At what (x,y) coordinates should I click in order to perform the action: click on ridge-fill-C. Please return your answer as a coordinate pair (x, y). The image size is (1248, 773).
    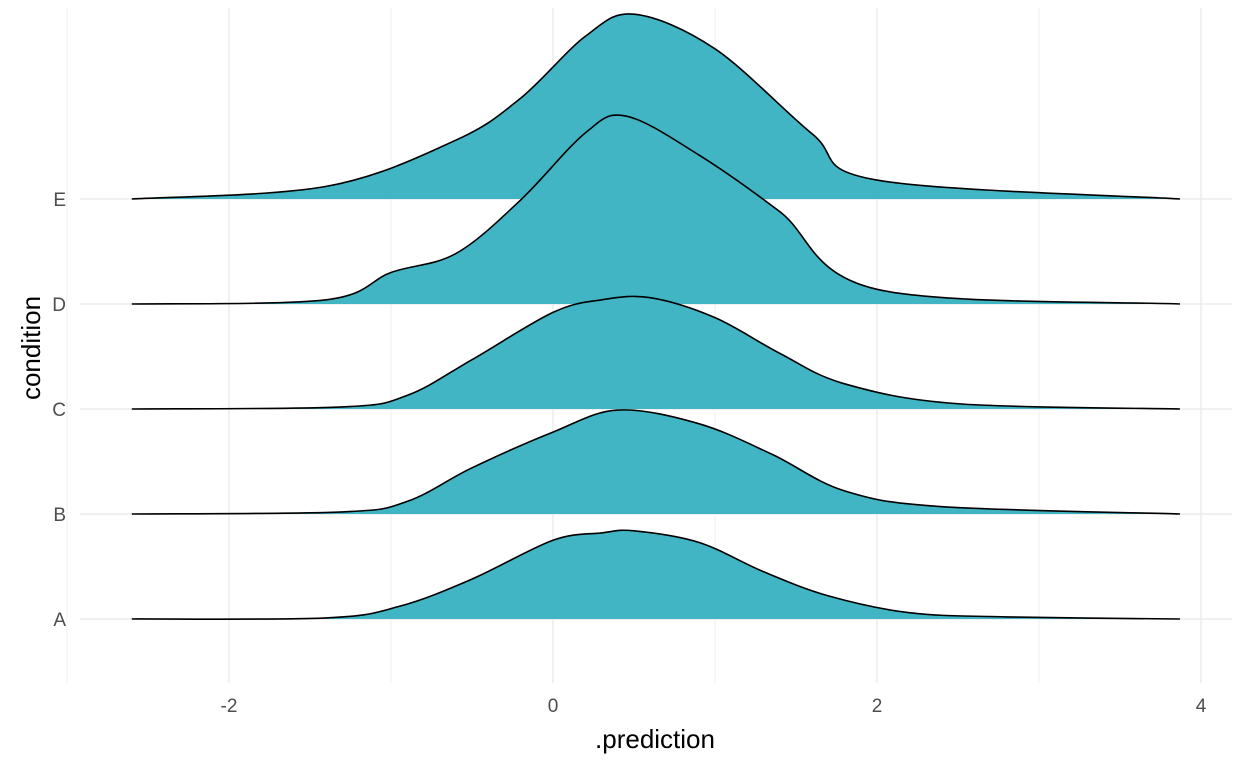
    Looking at the image, I should click on (655, 352).